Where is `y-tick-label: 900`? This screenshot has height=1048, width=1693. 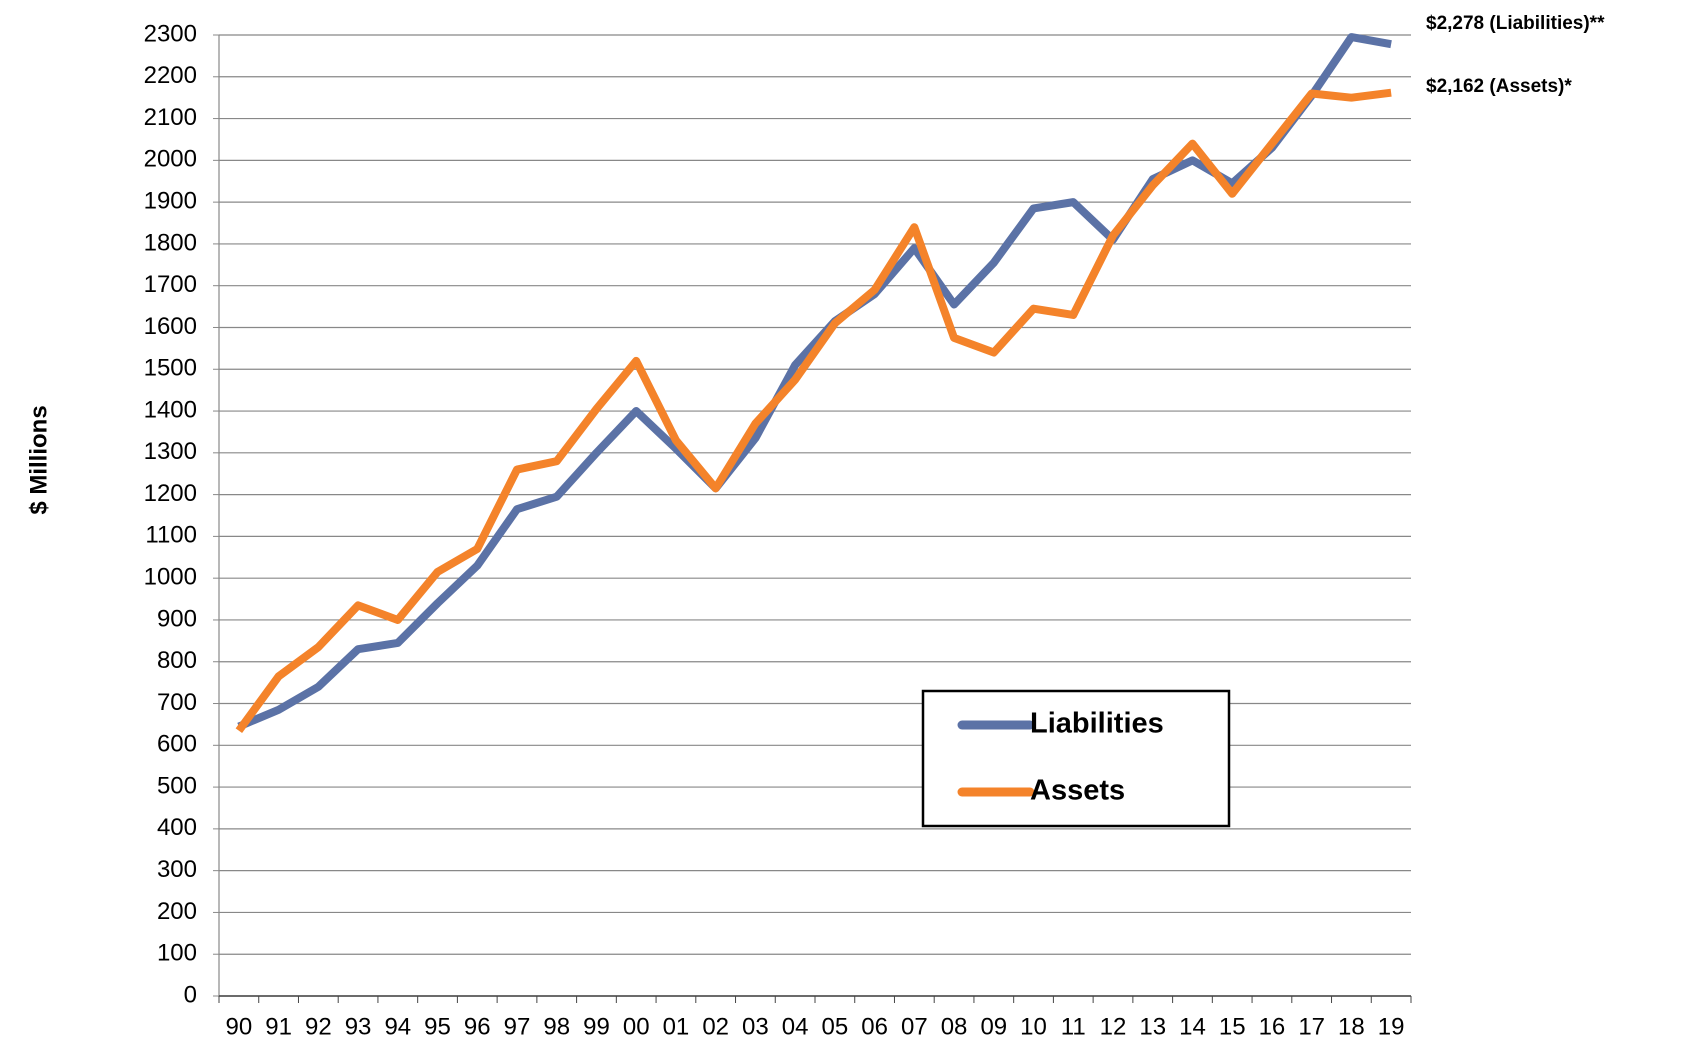
y-tick-label: 900 is located at coordinates (177, 618).